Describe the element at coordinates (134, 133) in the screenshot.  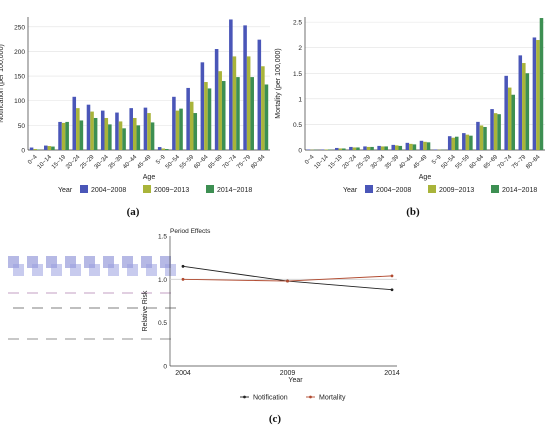
I see `bar-2009~2013-40~44` at that location.